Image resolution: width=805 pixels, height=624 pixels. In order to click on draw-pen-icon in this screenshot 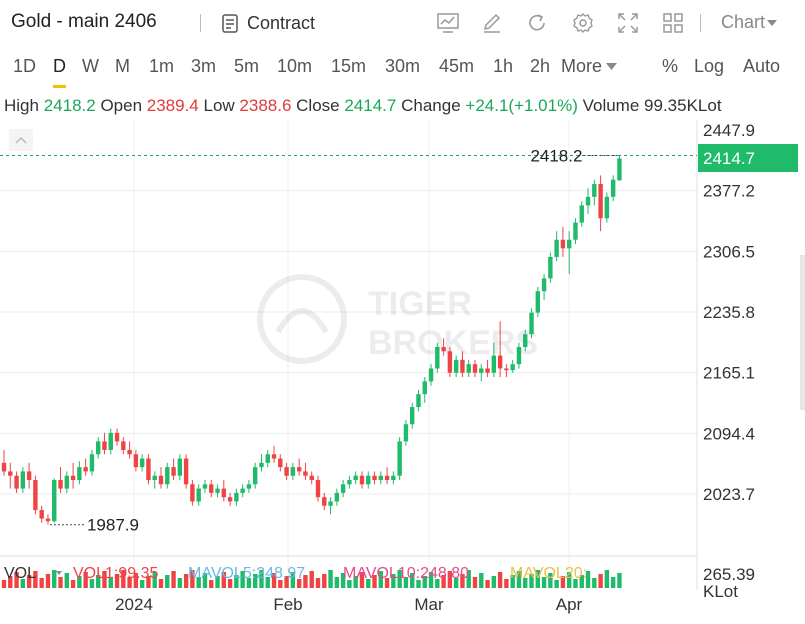, I will do `click(492, 23)`.